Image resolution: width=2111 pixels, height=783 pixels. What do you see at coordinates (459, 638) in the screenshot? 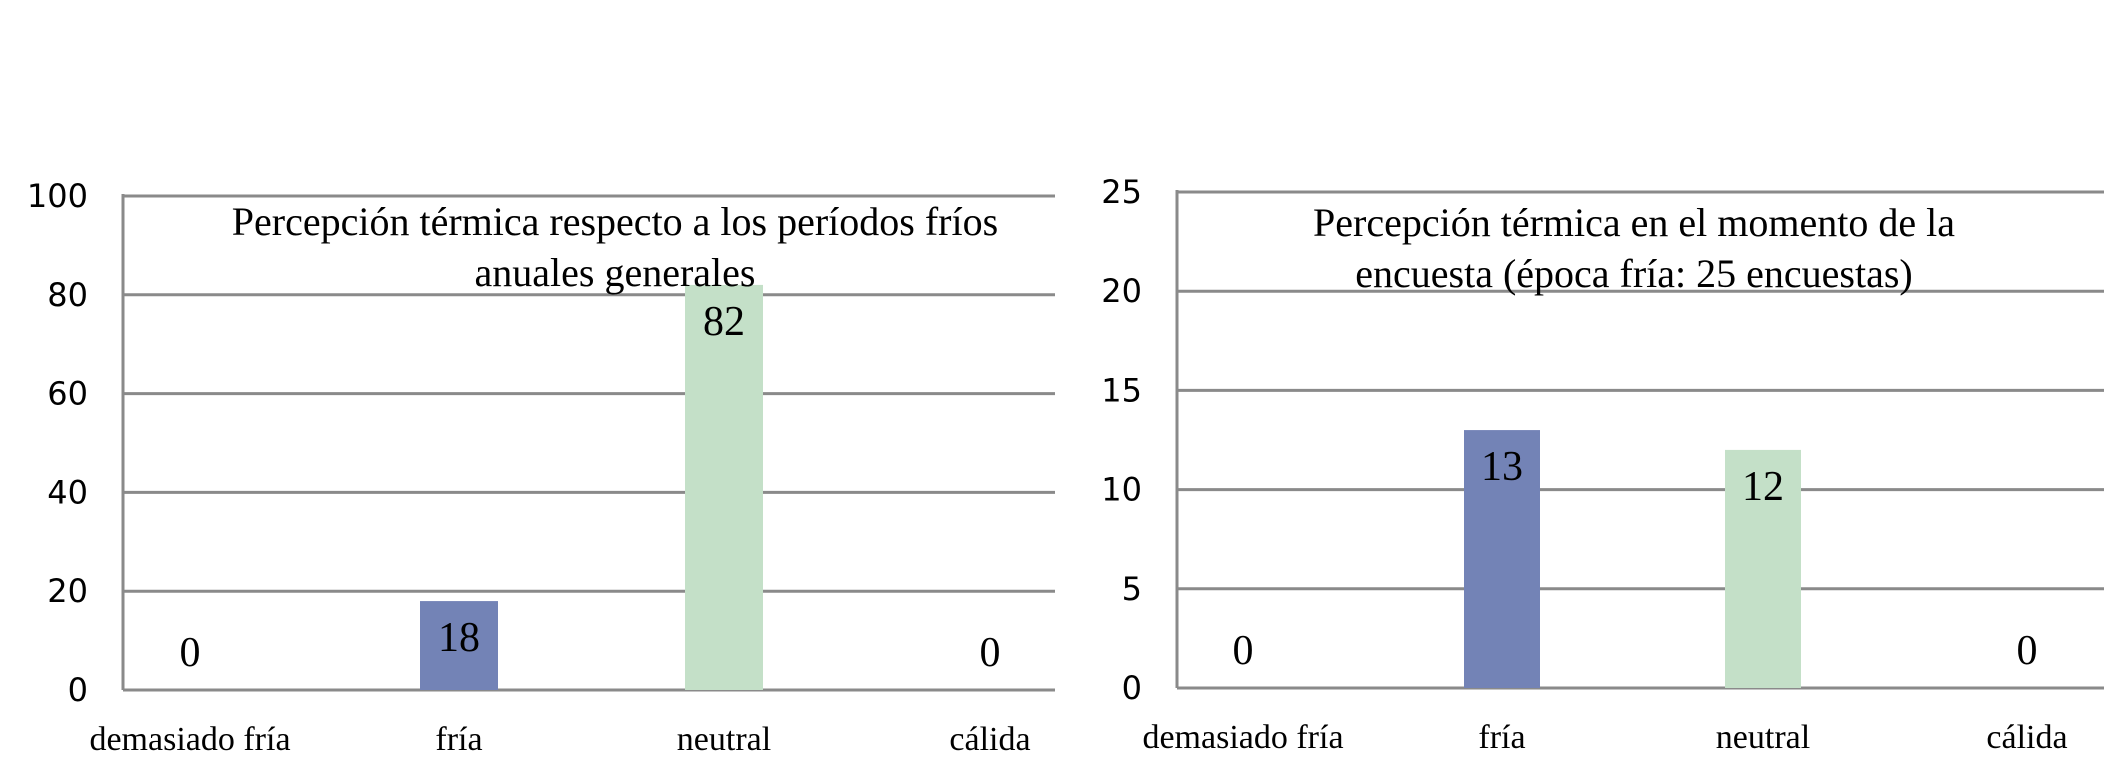
I see `data-label: 18` at bounding box center [459, 638].